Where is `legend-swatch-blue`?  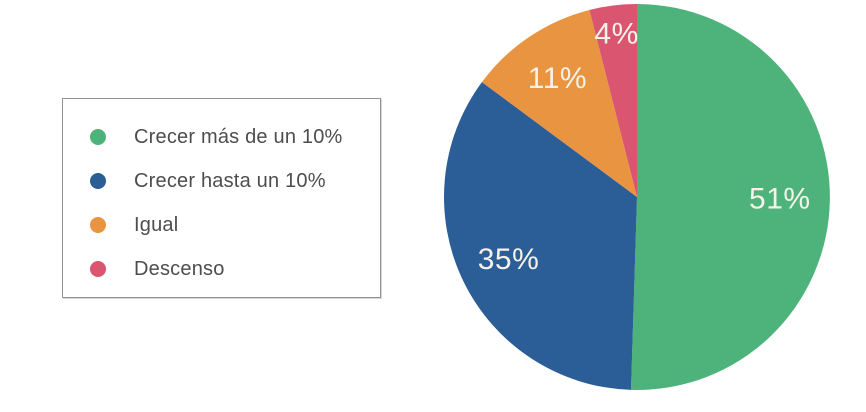
legend-swatch-blue is located at coordinates (98, 181).